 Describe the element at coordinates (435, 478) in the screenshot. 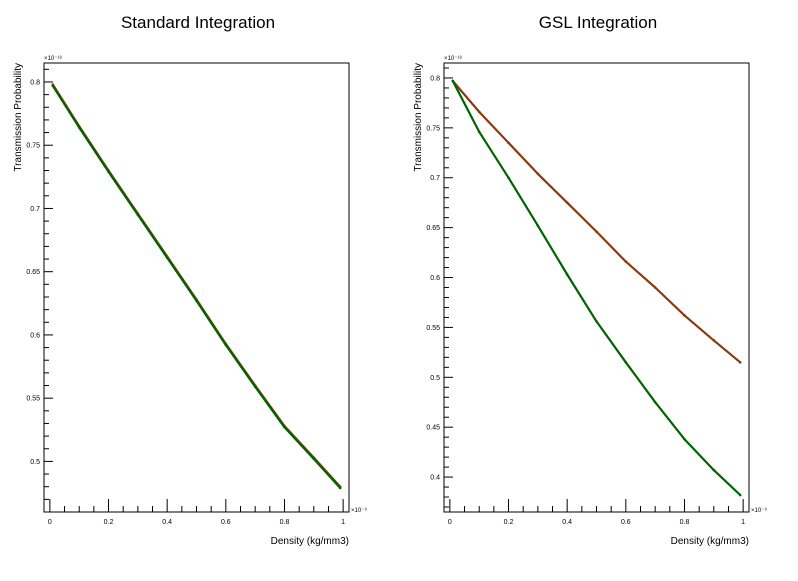

I see `y-tick-label: 0.4` at that location.